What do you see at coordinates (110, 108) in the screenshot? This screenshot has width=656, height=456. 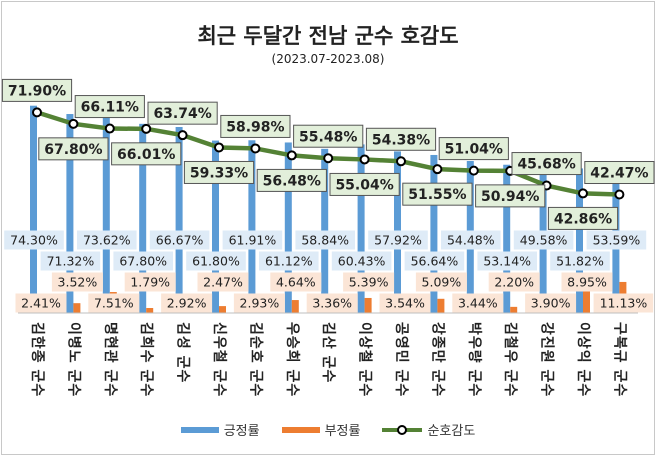 I see `label-text: 66.11%` at bounding box center [110, 108].